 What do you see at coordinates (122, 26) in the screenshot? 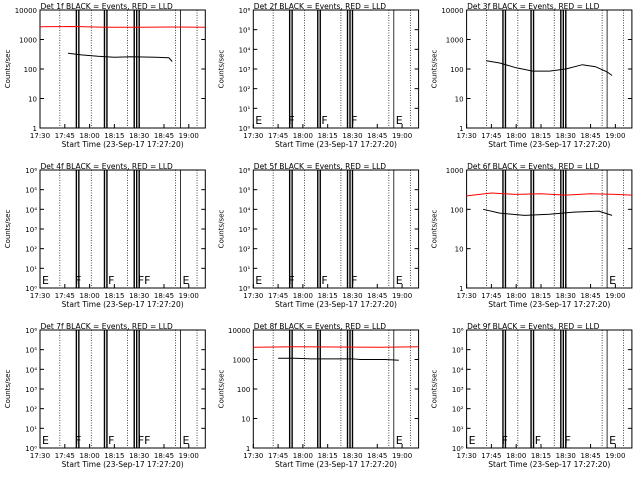
I see `lld-series-line` at bounding box center [122, 26].